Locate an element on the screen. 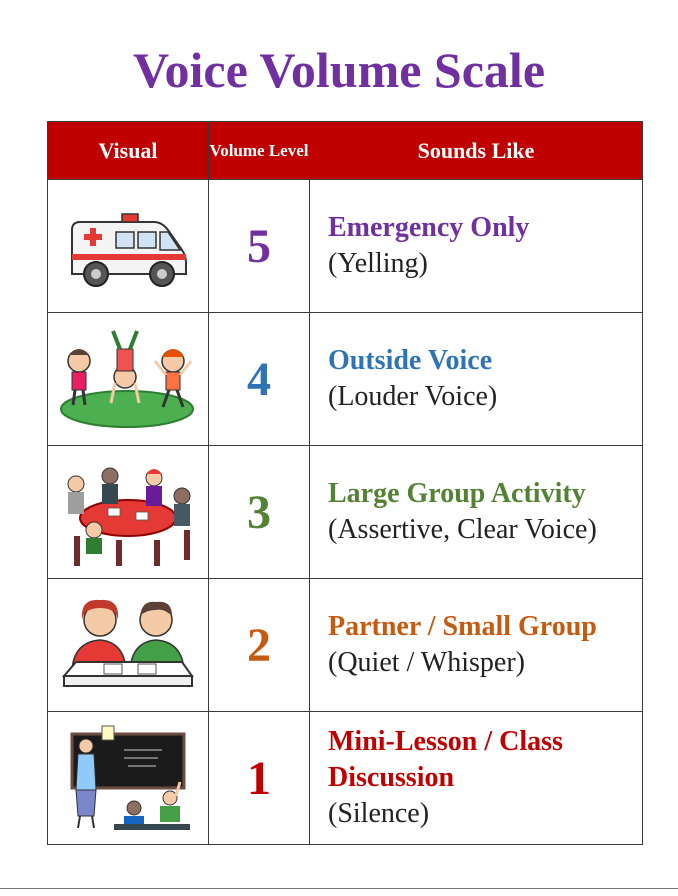 The image size is (678, 896). level-title: Emergency Only is located at coordinates (429, 227).